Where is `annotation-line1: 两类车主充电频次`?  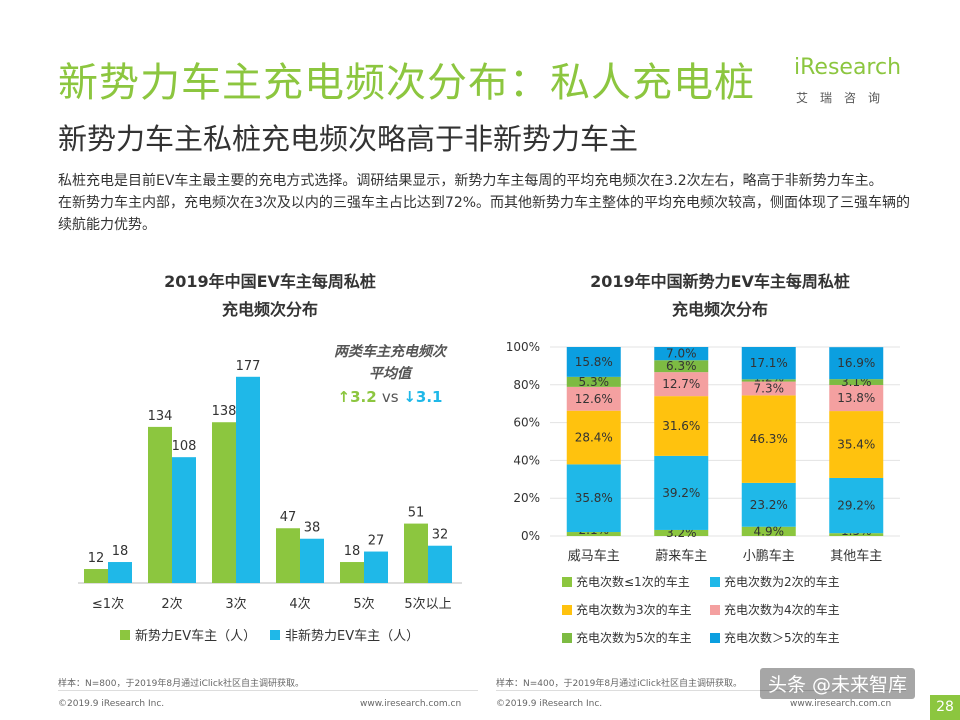
annotation-line1: 两类车主充电频次 is located at coordinates (391, 351).